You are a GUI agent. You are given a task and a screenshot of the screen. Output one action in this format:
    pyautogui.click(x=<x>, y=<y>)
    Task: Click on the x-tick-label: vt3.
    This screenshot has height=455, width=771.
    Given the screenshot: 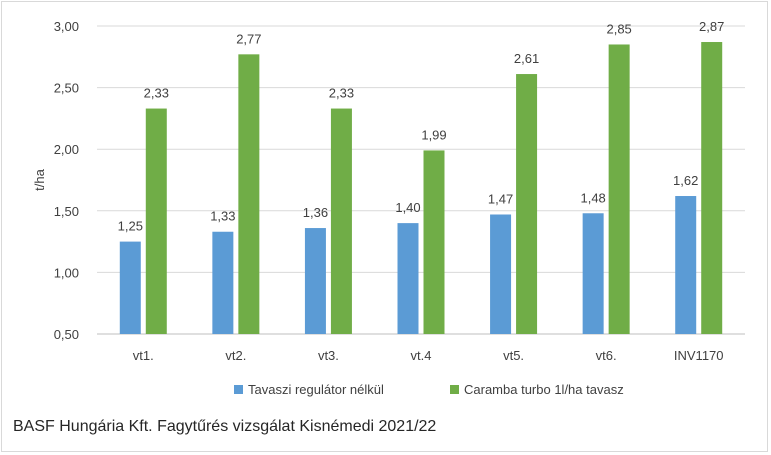 What is the action you would take?
    pyautogui.click(x=328, y=355)
    